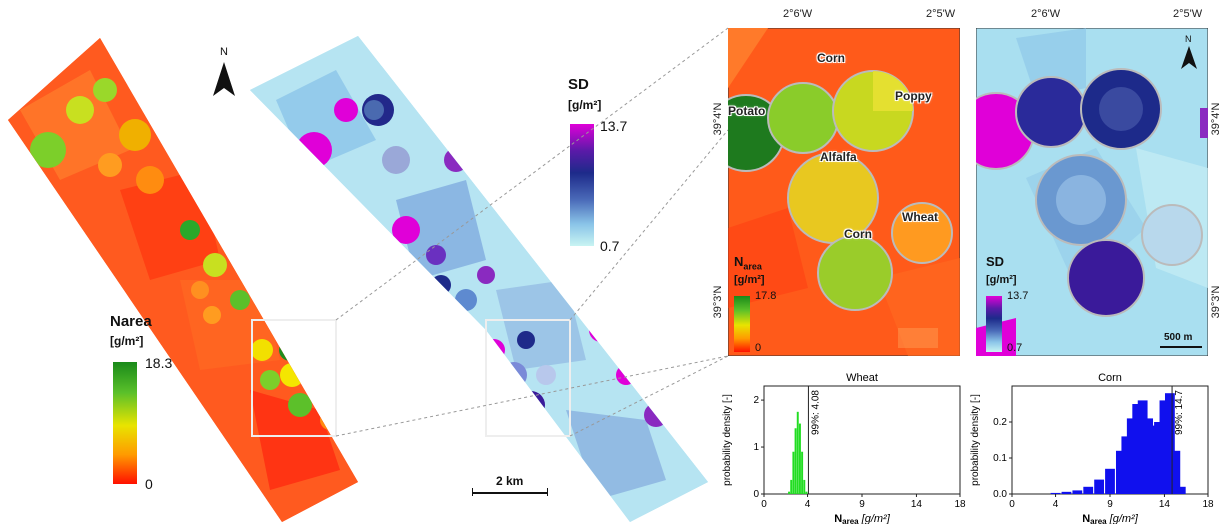 The width and height of the screenshot is (1223, 524). Describe the element at coordinates (1165, 504) in the screenshot. I see `corn-hist-xtick-label: 14` at that location.